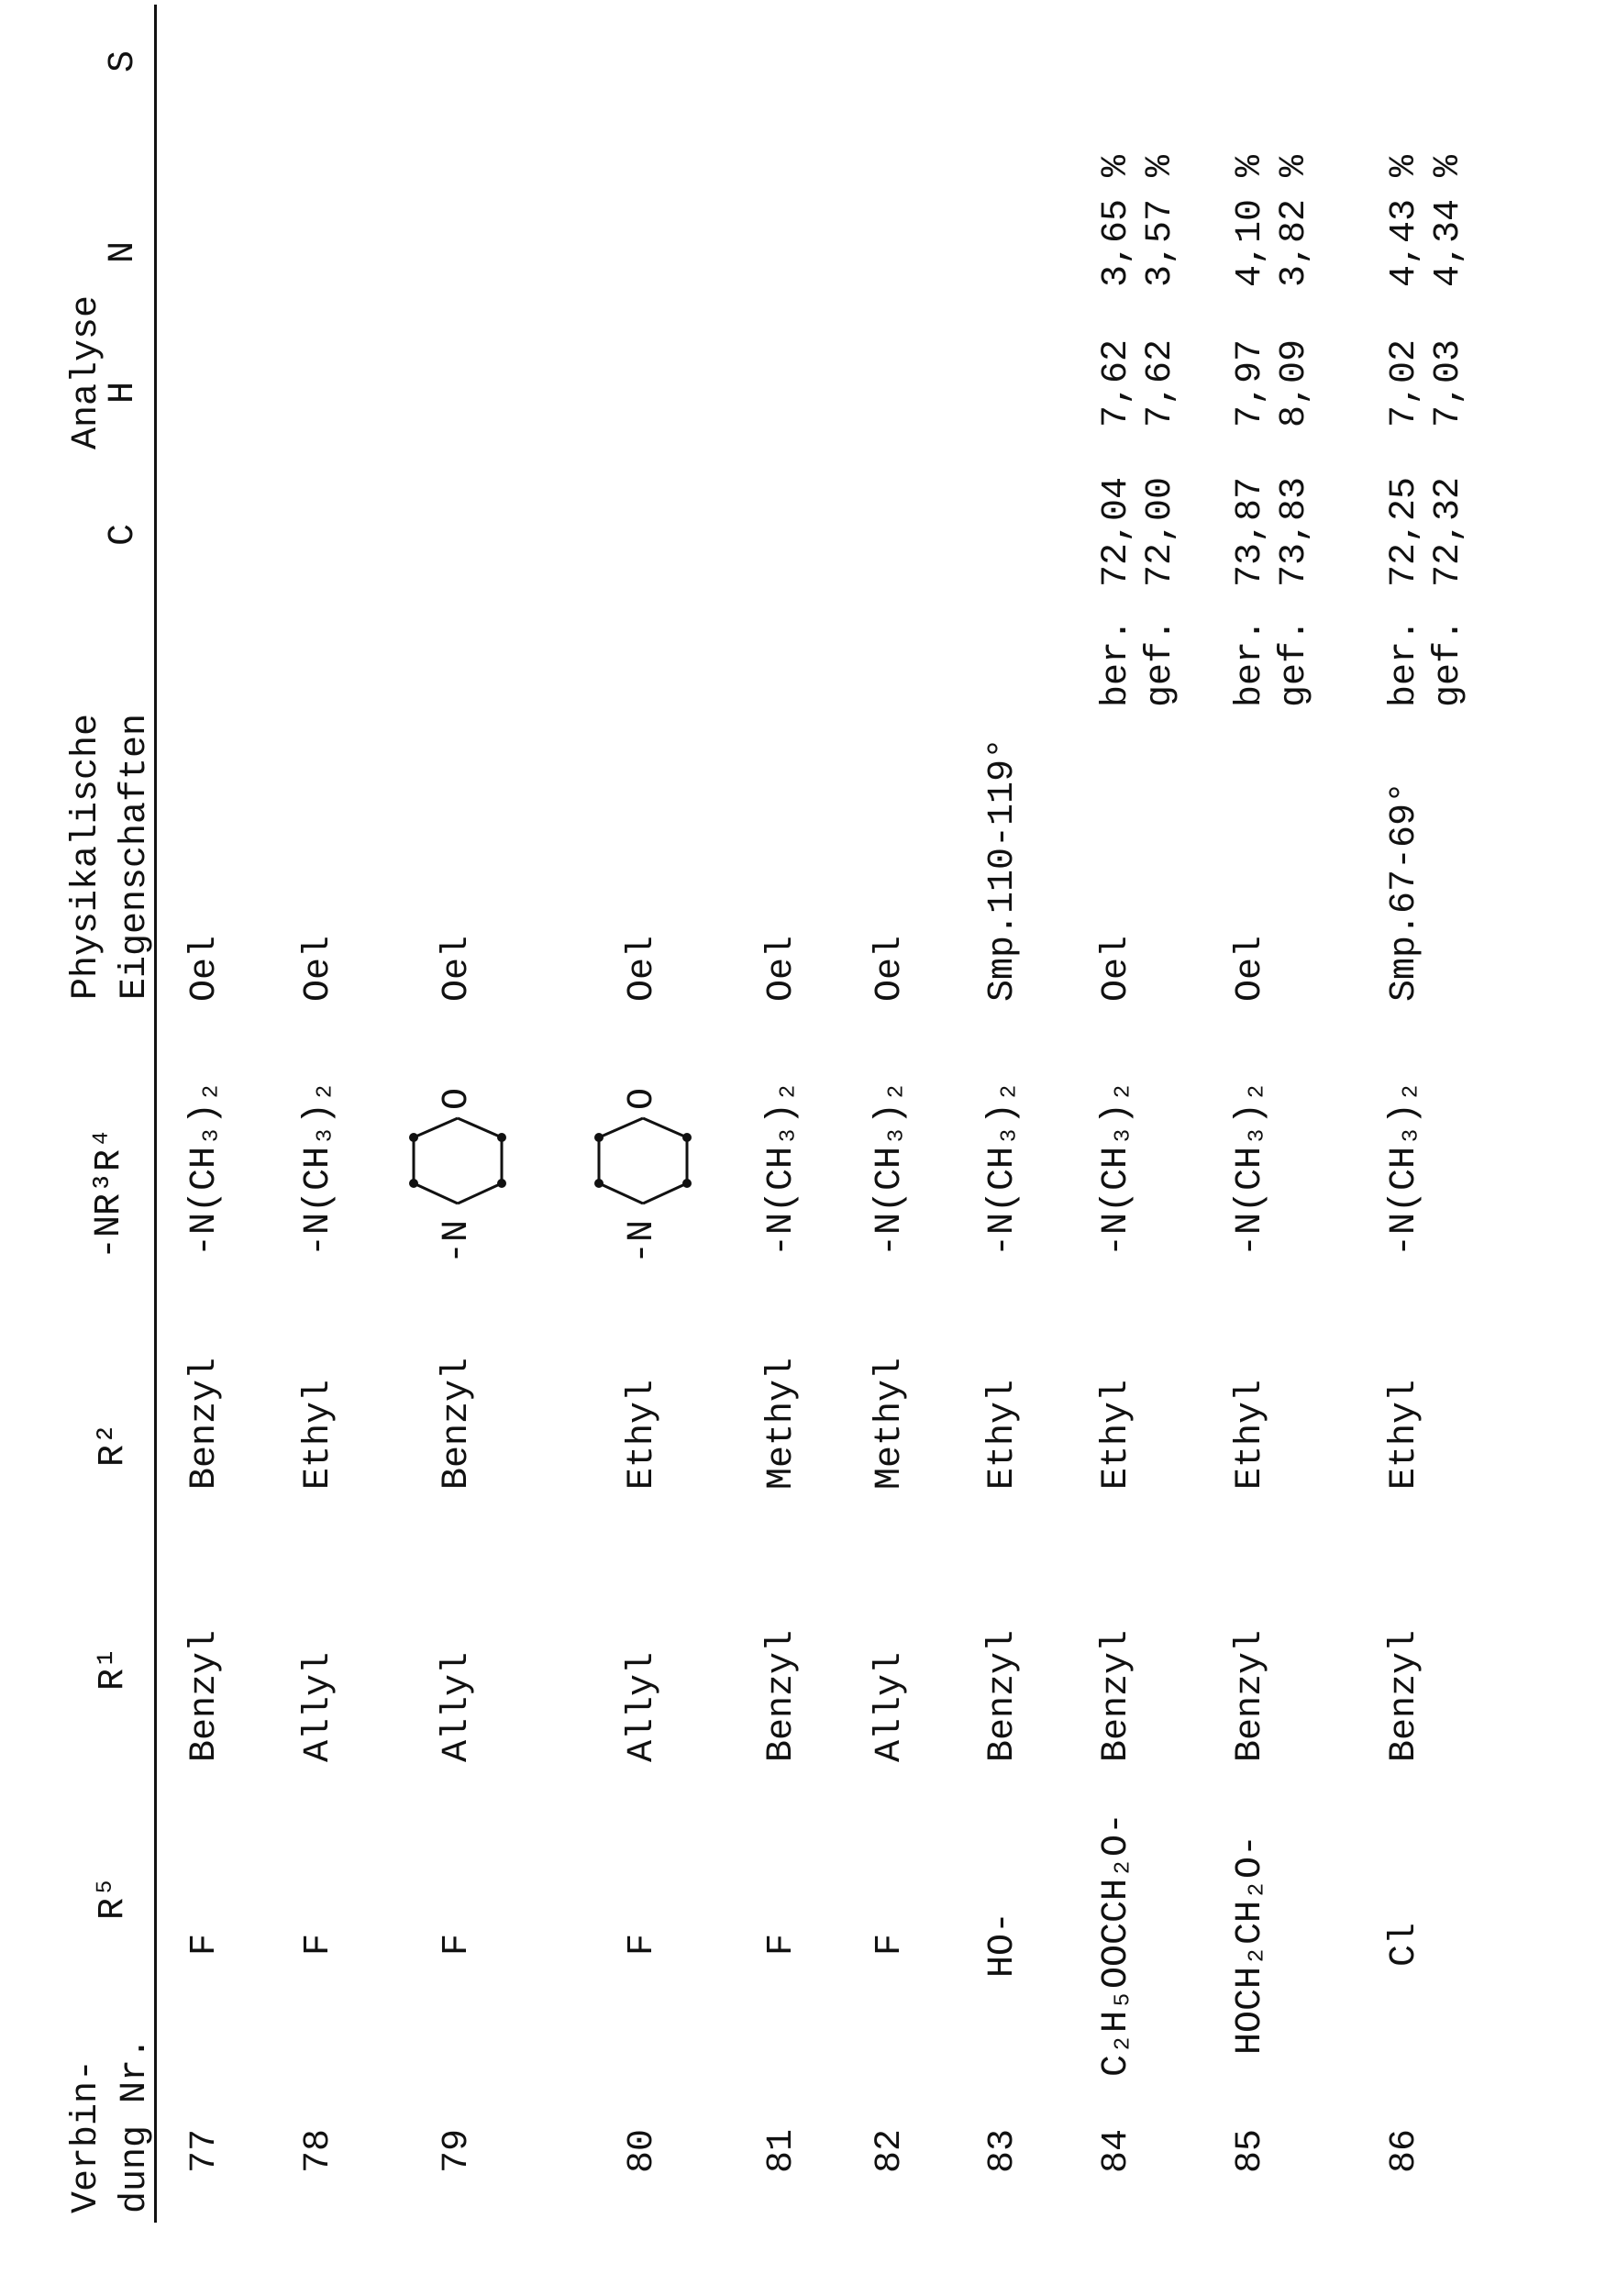 The height and width of the screenshot is (2296, 1606). Describe the element at coordinates (1405, 1944) in the screenshot. I see `r5-cell: Cl` at that location.